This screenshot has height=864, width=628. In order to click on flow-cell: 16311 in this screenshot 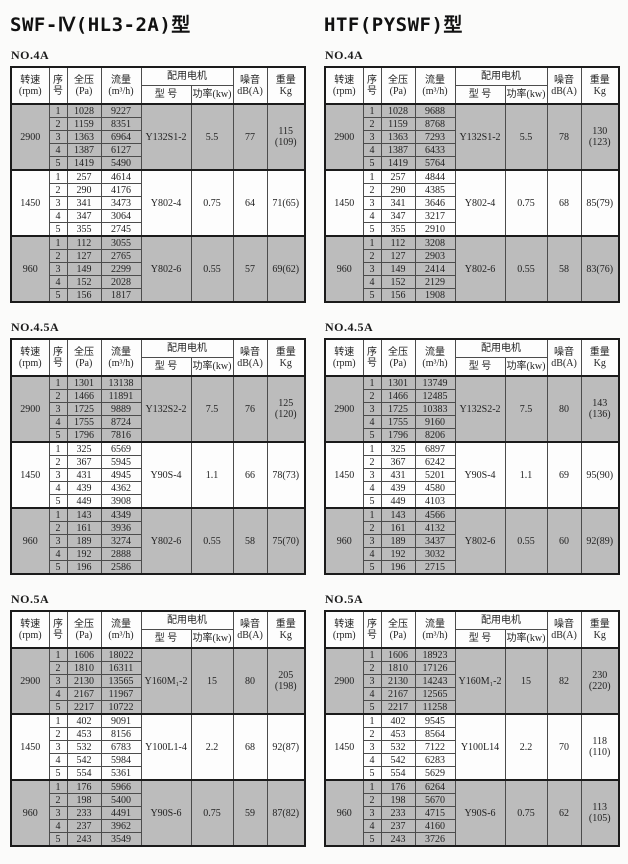, I will do `click(121, 668)`.